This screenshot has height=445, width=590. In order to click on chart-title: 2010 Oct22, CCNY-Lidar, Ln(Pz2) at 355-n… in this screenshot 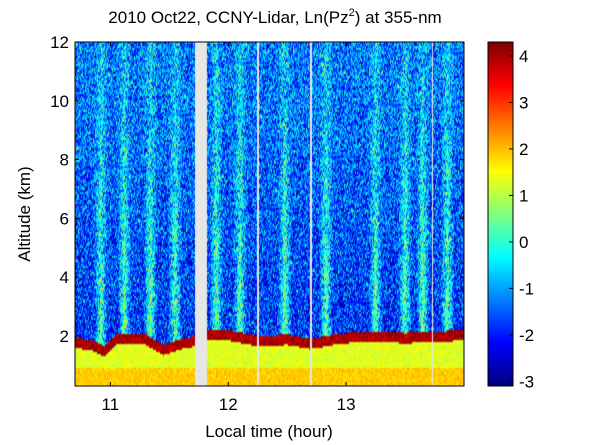, I will do `click(274, 17)`.